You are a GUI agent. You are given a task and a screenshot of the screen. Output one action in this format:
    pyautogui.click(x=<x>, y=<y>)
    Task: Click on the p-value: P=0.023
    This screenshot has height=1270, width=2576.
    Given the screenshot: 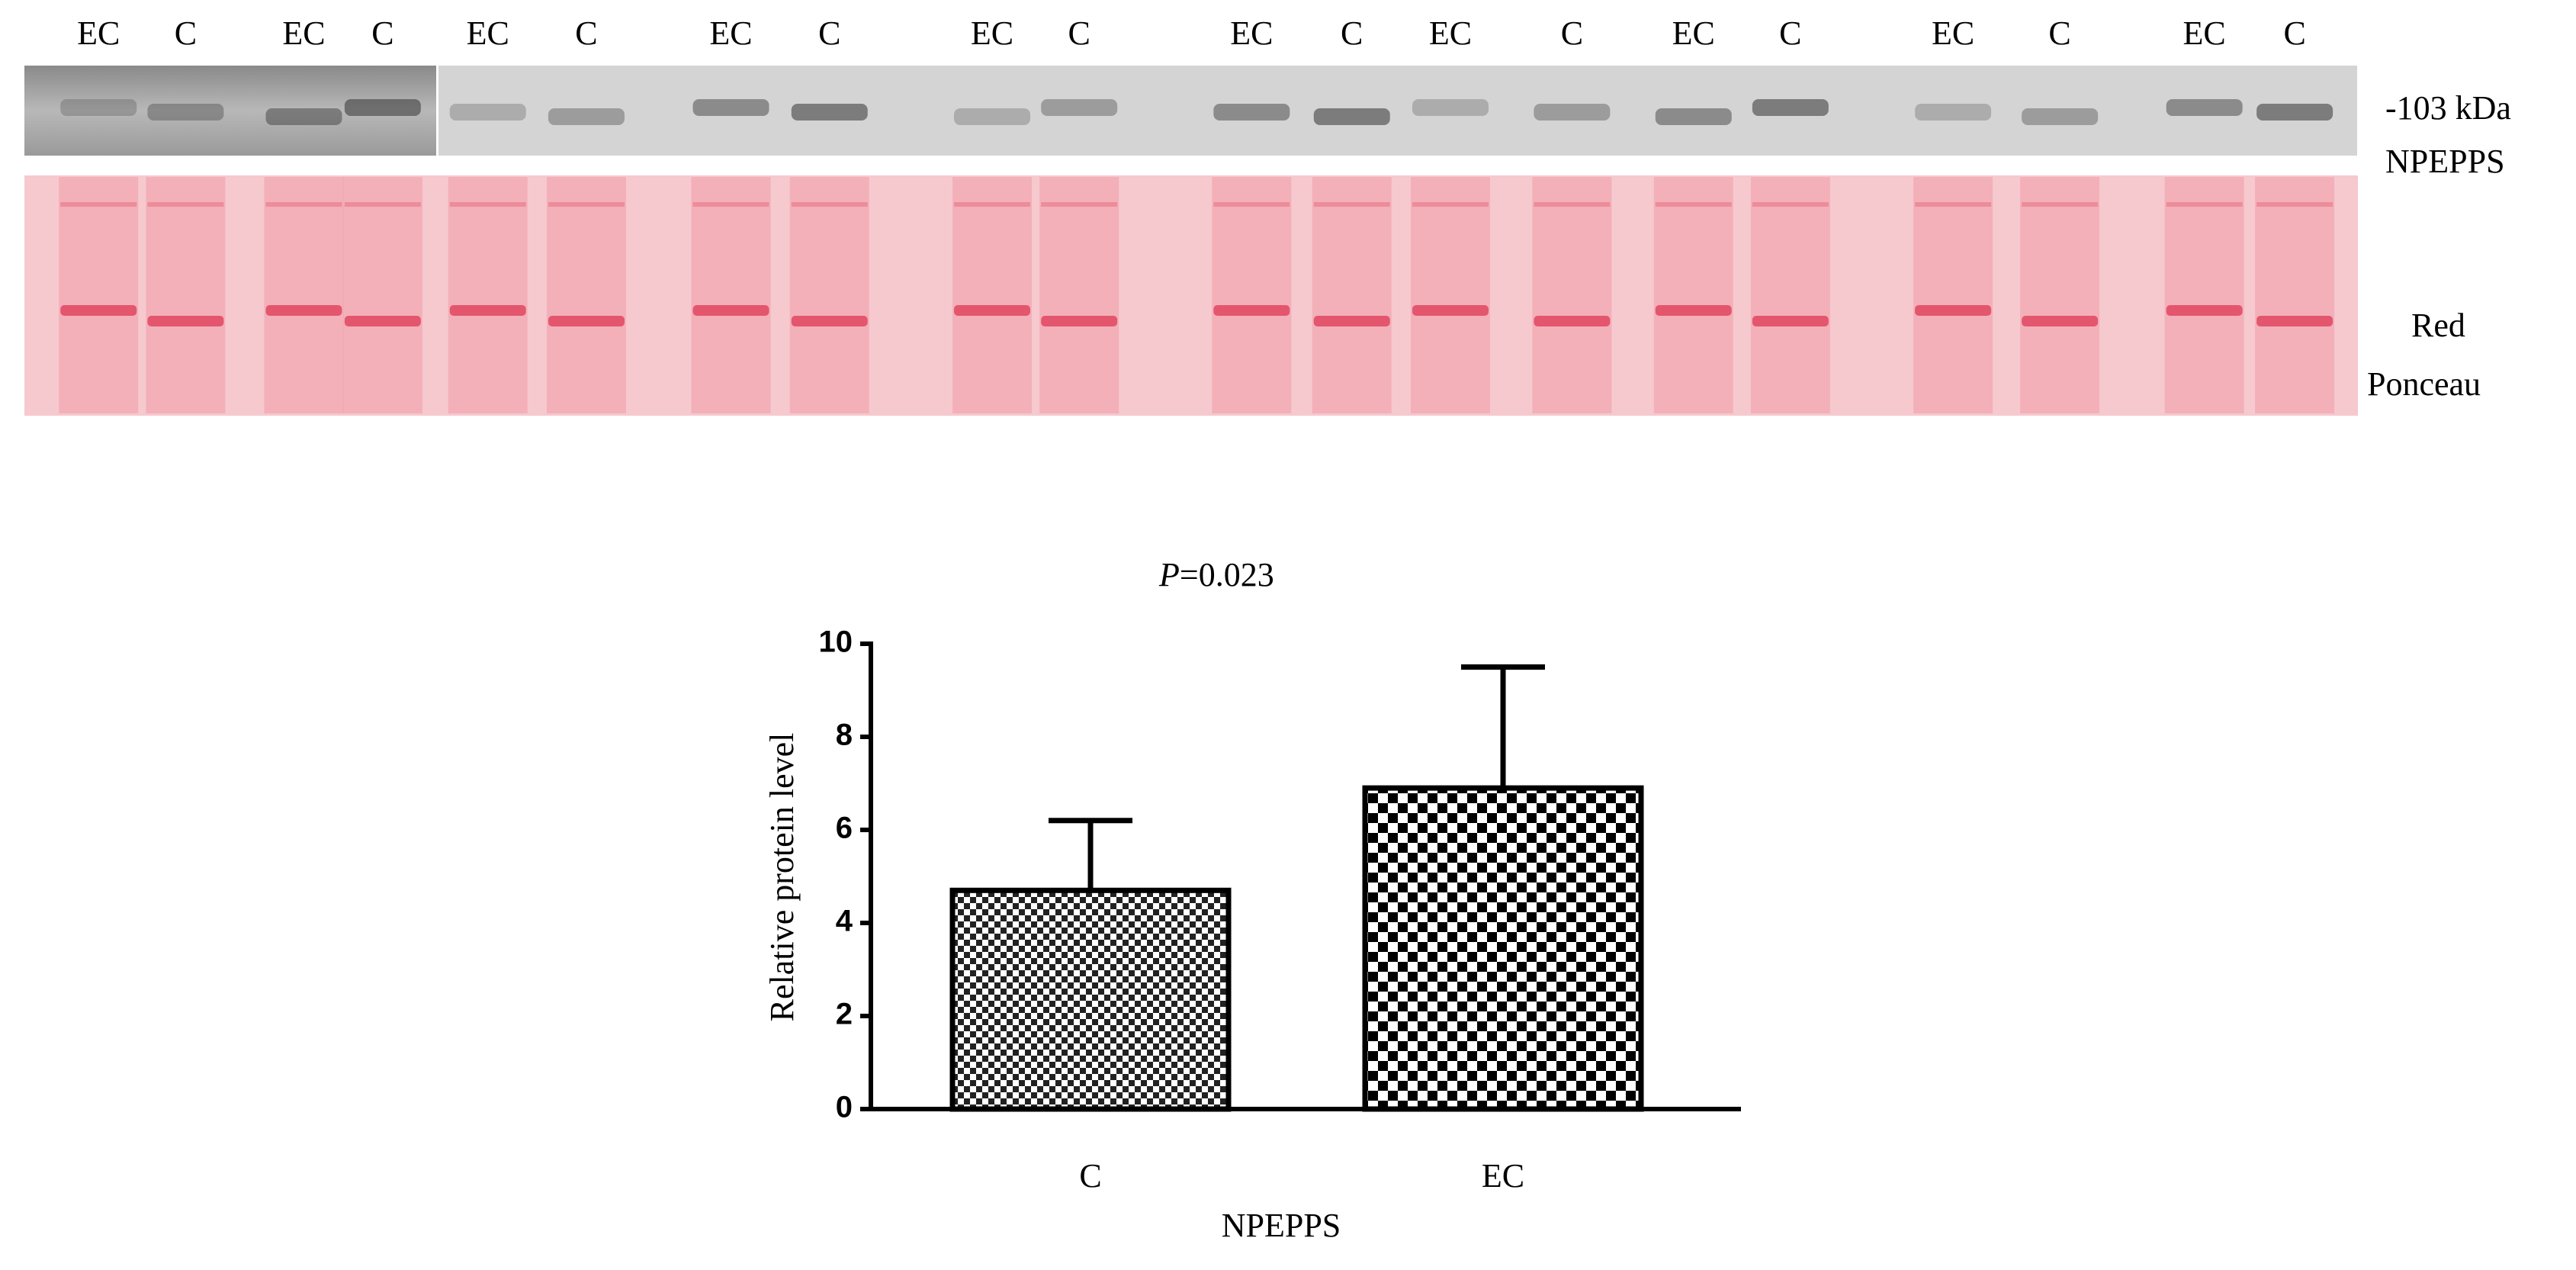 What is the action you would take?
    pyautogui.click(x=1216, y=574)
    